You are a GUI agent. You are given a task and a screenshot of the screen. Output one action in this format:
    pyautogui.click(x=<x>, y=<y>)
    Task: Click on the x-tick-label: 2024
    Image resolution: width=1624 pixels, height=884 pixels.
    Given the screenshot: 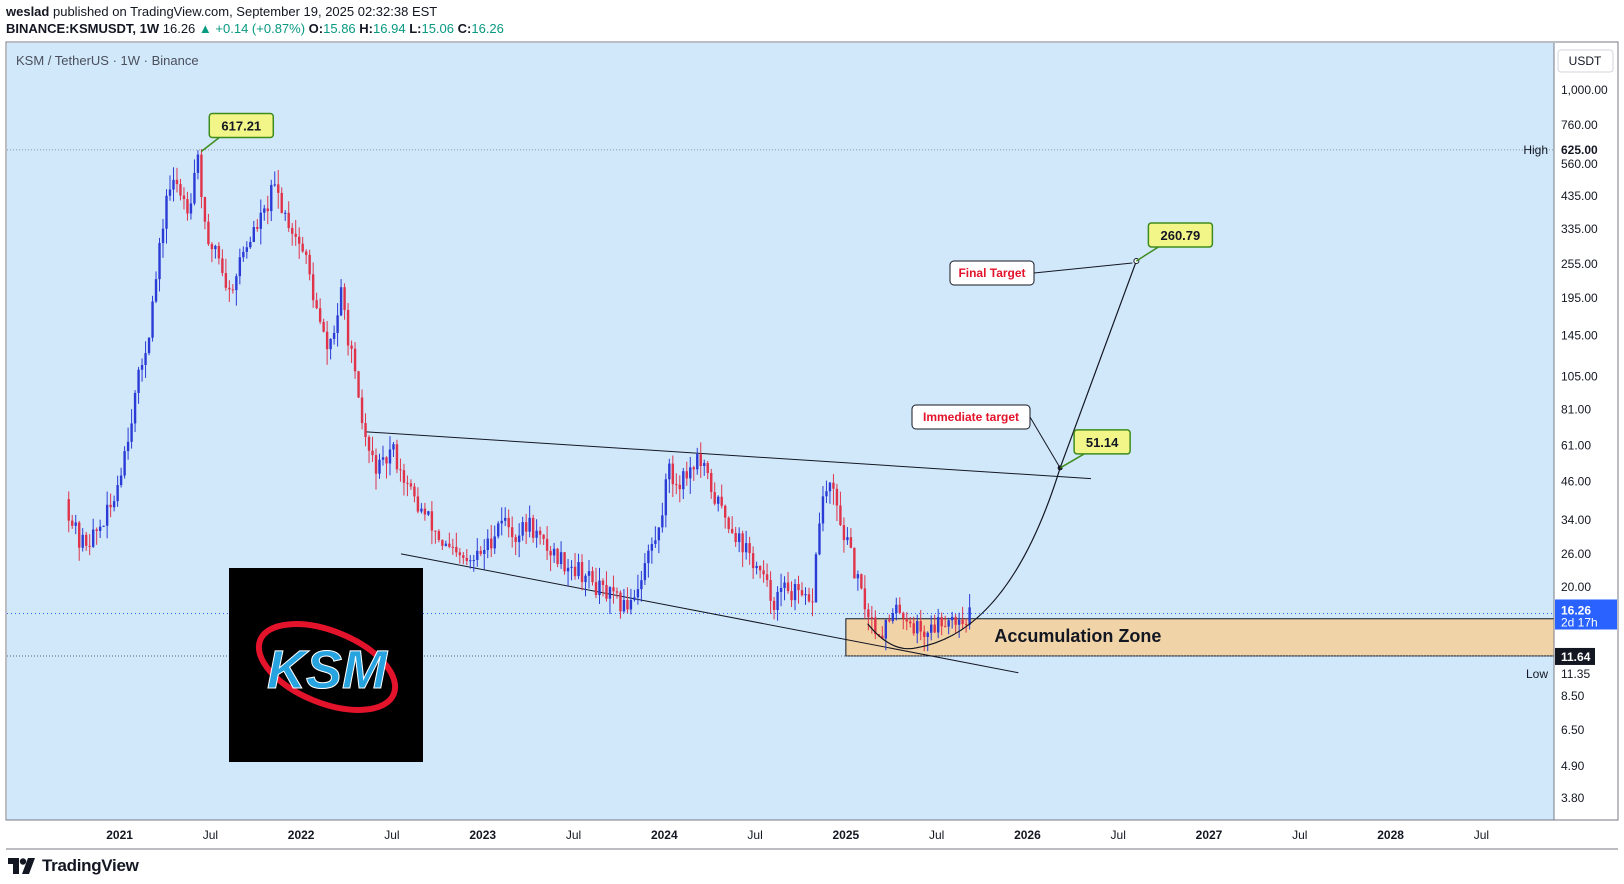 What is the action you would take?
    pyautogui.click(x=664, y=835)
    